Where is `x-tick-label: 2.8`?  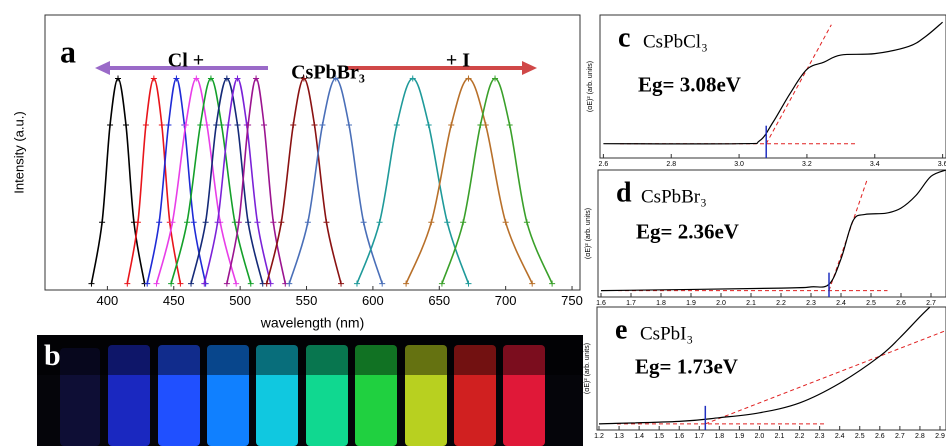
x-tick-label: 2.8 is located at coordinates (920, 436).